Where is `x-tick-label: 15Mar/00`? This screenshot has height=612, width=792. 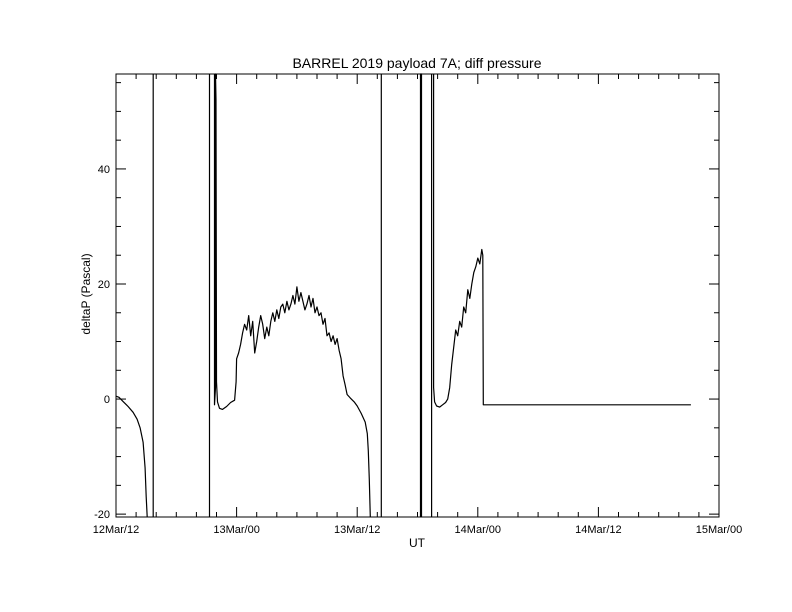 x-tick-label: 15Mar/00 is located at coordinates (719, 530).